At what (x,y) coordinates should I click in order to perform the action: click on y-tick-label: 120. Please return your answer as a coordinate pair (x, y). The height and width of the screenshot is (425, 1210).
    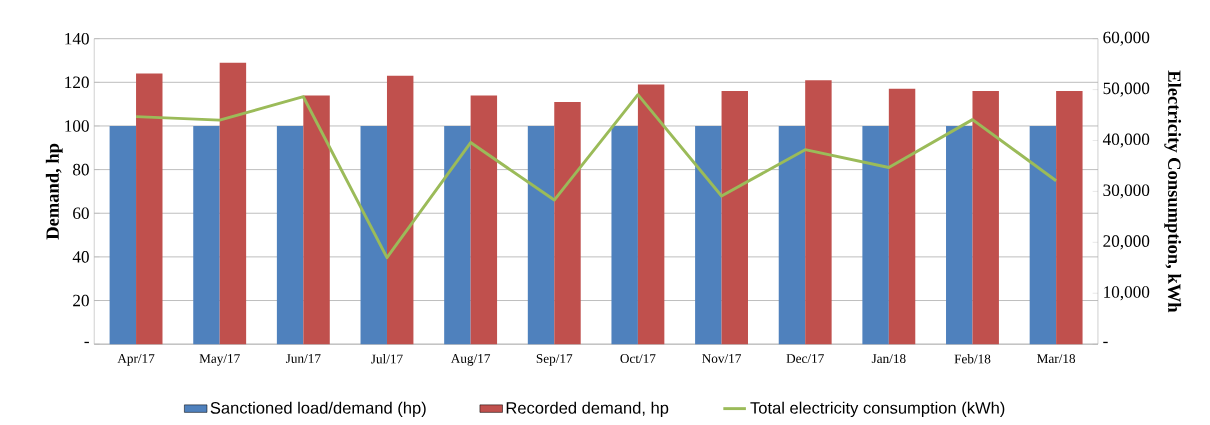
    Looking at the image, I should click on (77, 82).